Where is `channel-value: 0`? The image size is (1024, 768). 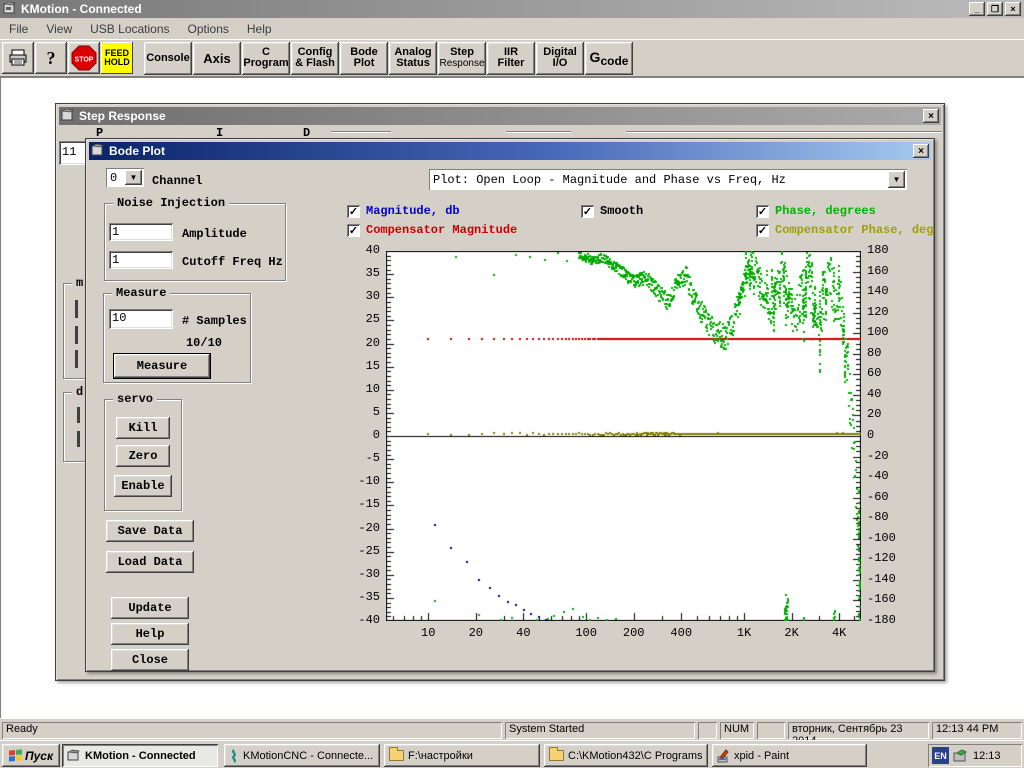 channel-value: 0 is located at coordinates (114, 177).